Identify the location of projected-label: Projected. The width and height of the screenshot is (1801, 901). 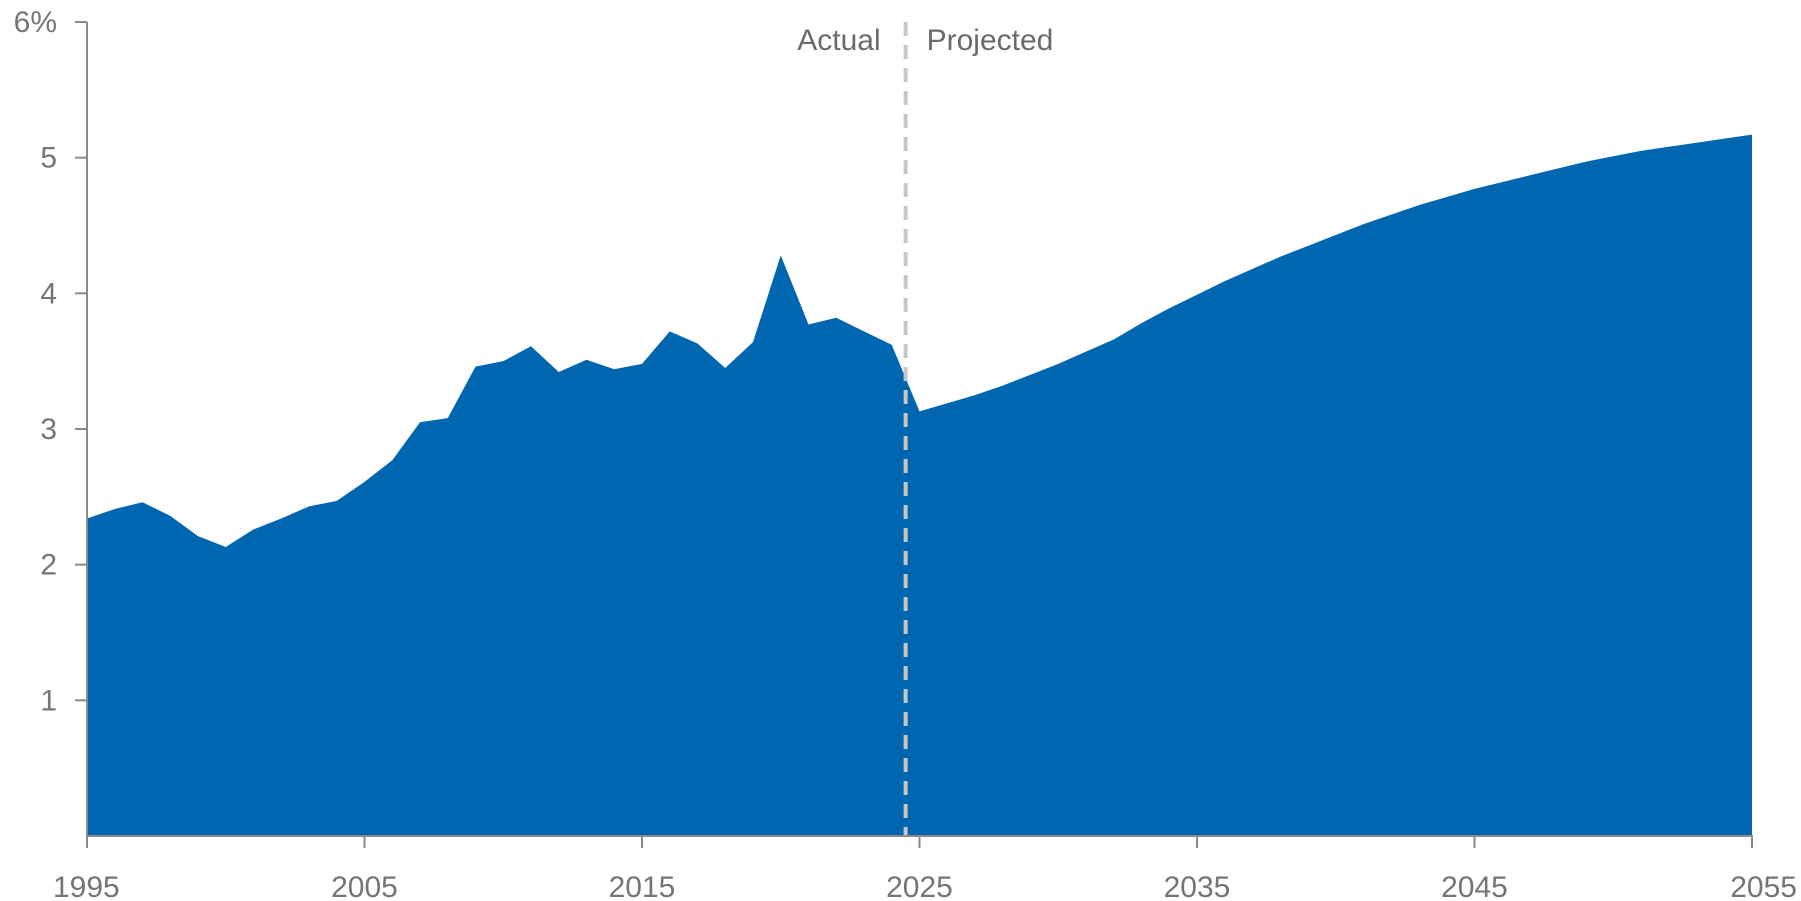
(990, 40).